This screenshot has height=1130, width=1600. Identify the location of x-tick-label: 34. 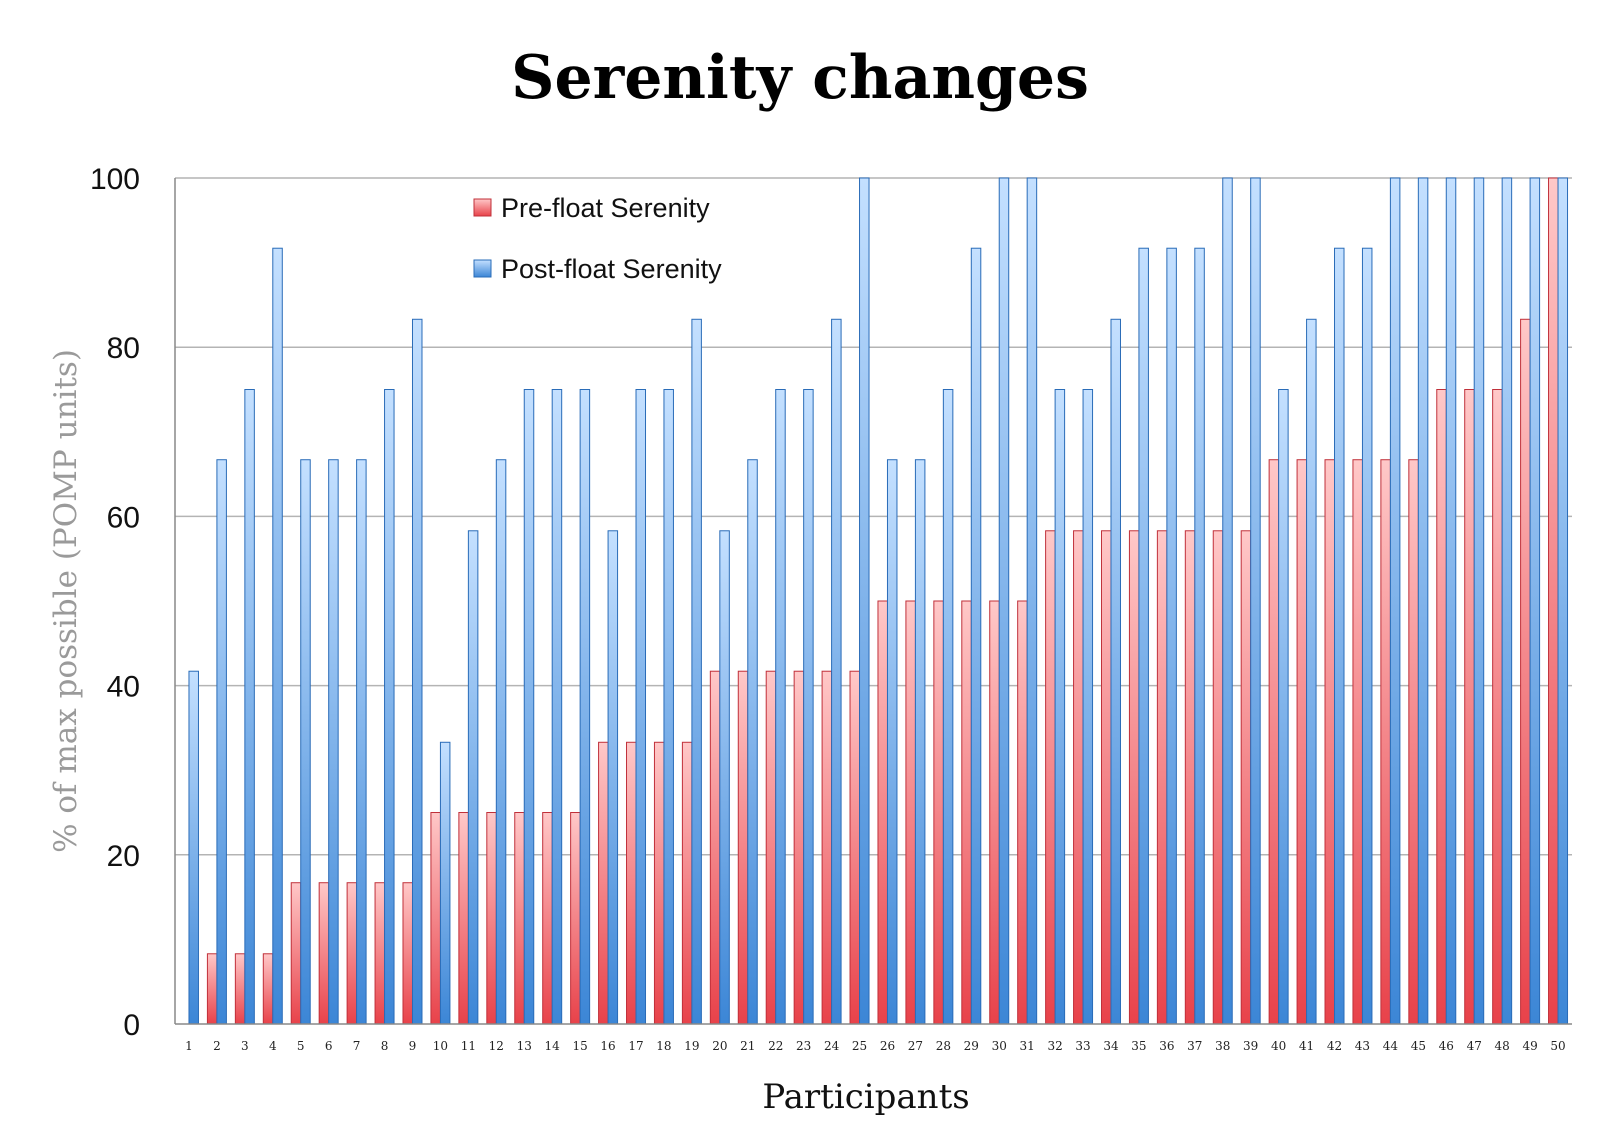
(1111, 1046).